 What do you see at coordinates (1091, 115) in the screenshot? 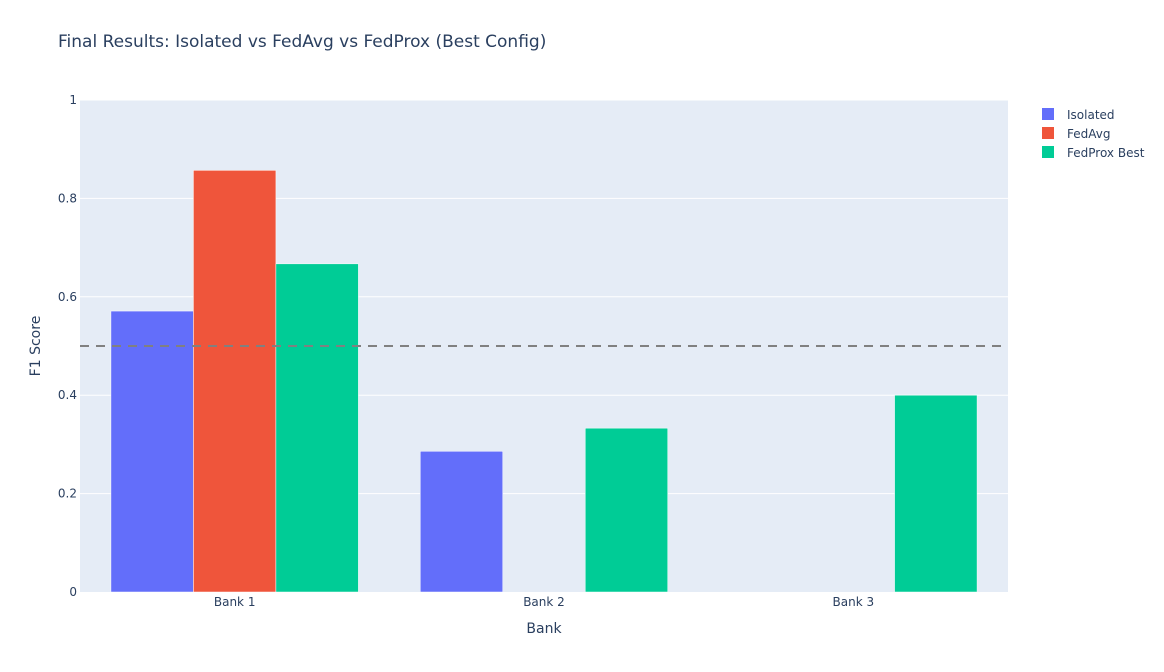
I see `legend-label: Isolated` at bounding box center [1091, 115].